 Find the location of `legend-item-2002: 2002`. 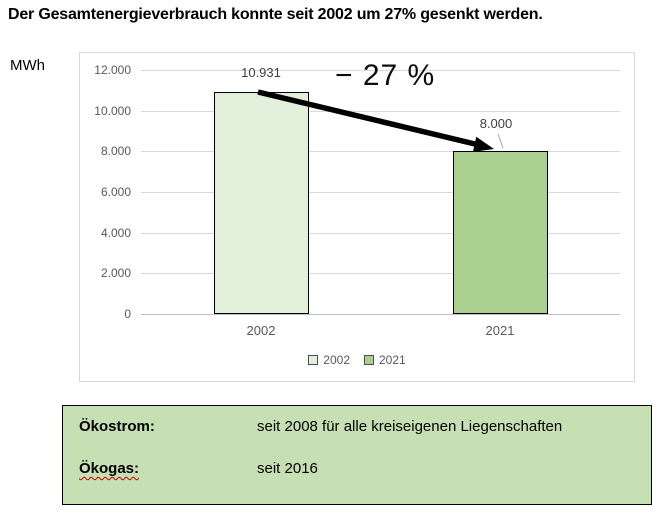

legend-item-2002: 2002 is located at coordinates (329, 360).